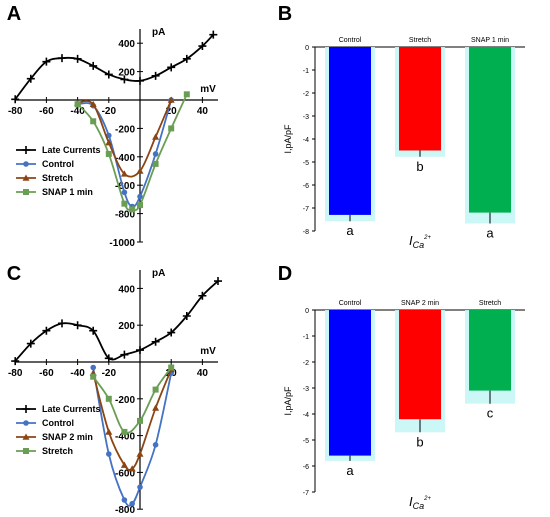 The height and width of the screenshot is (517, 550). What do you see at coordinates (288, 401) in the screenshot?
I see `y-axis-title: I,pA/pF` at bounding box center [288, 401].